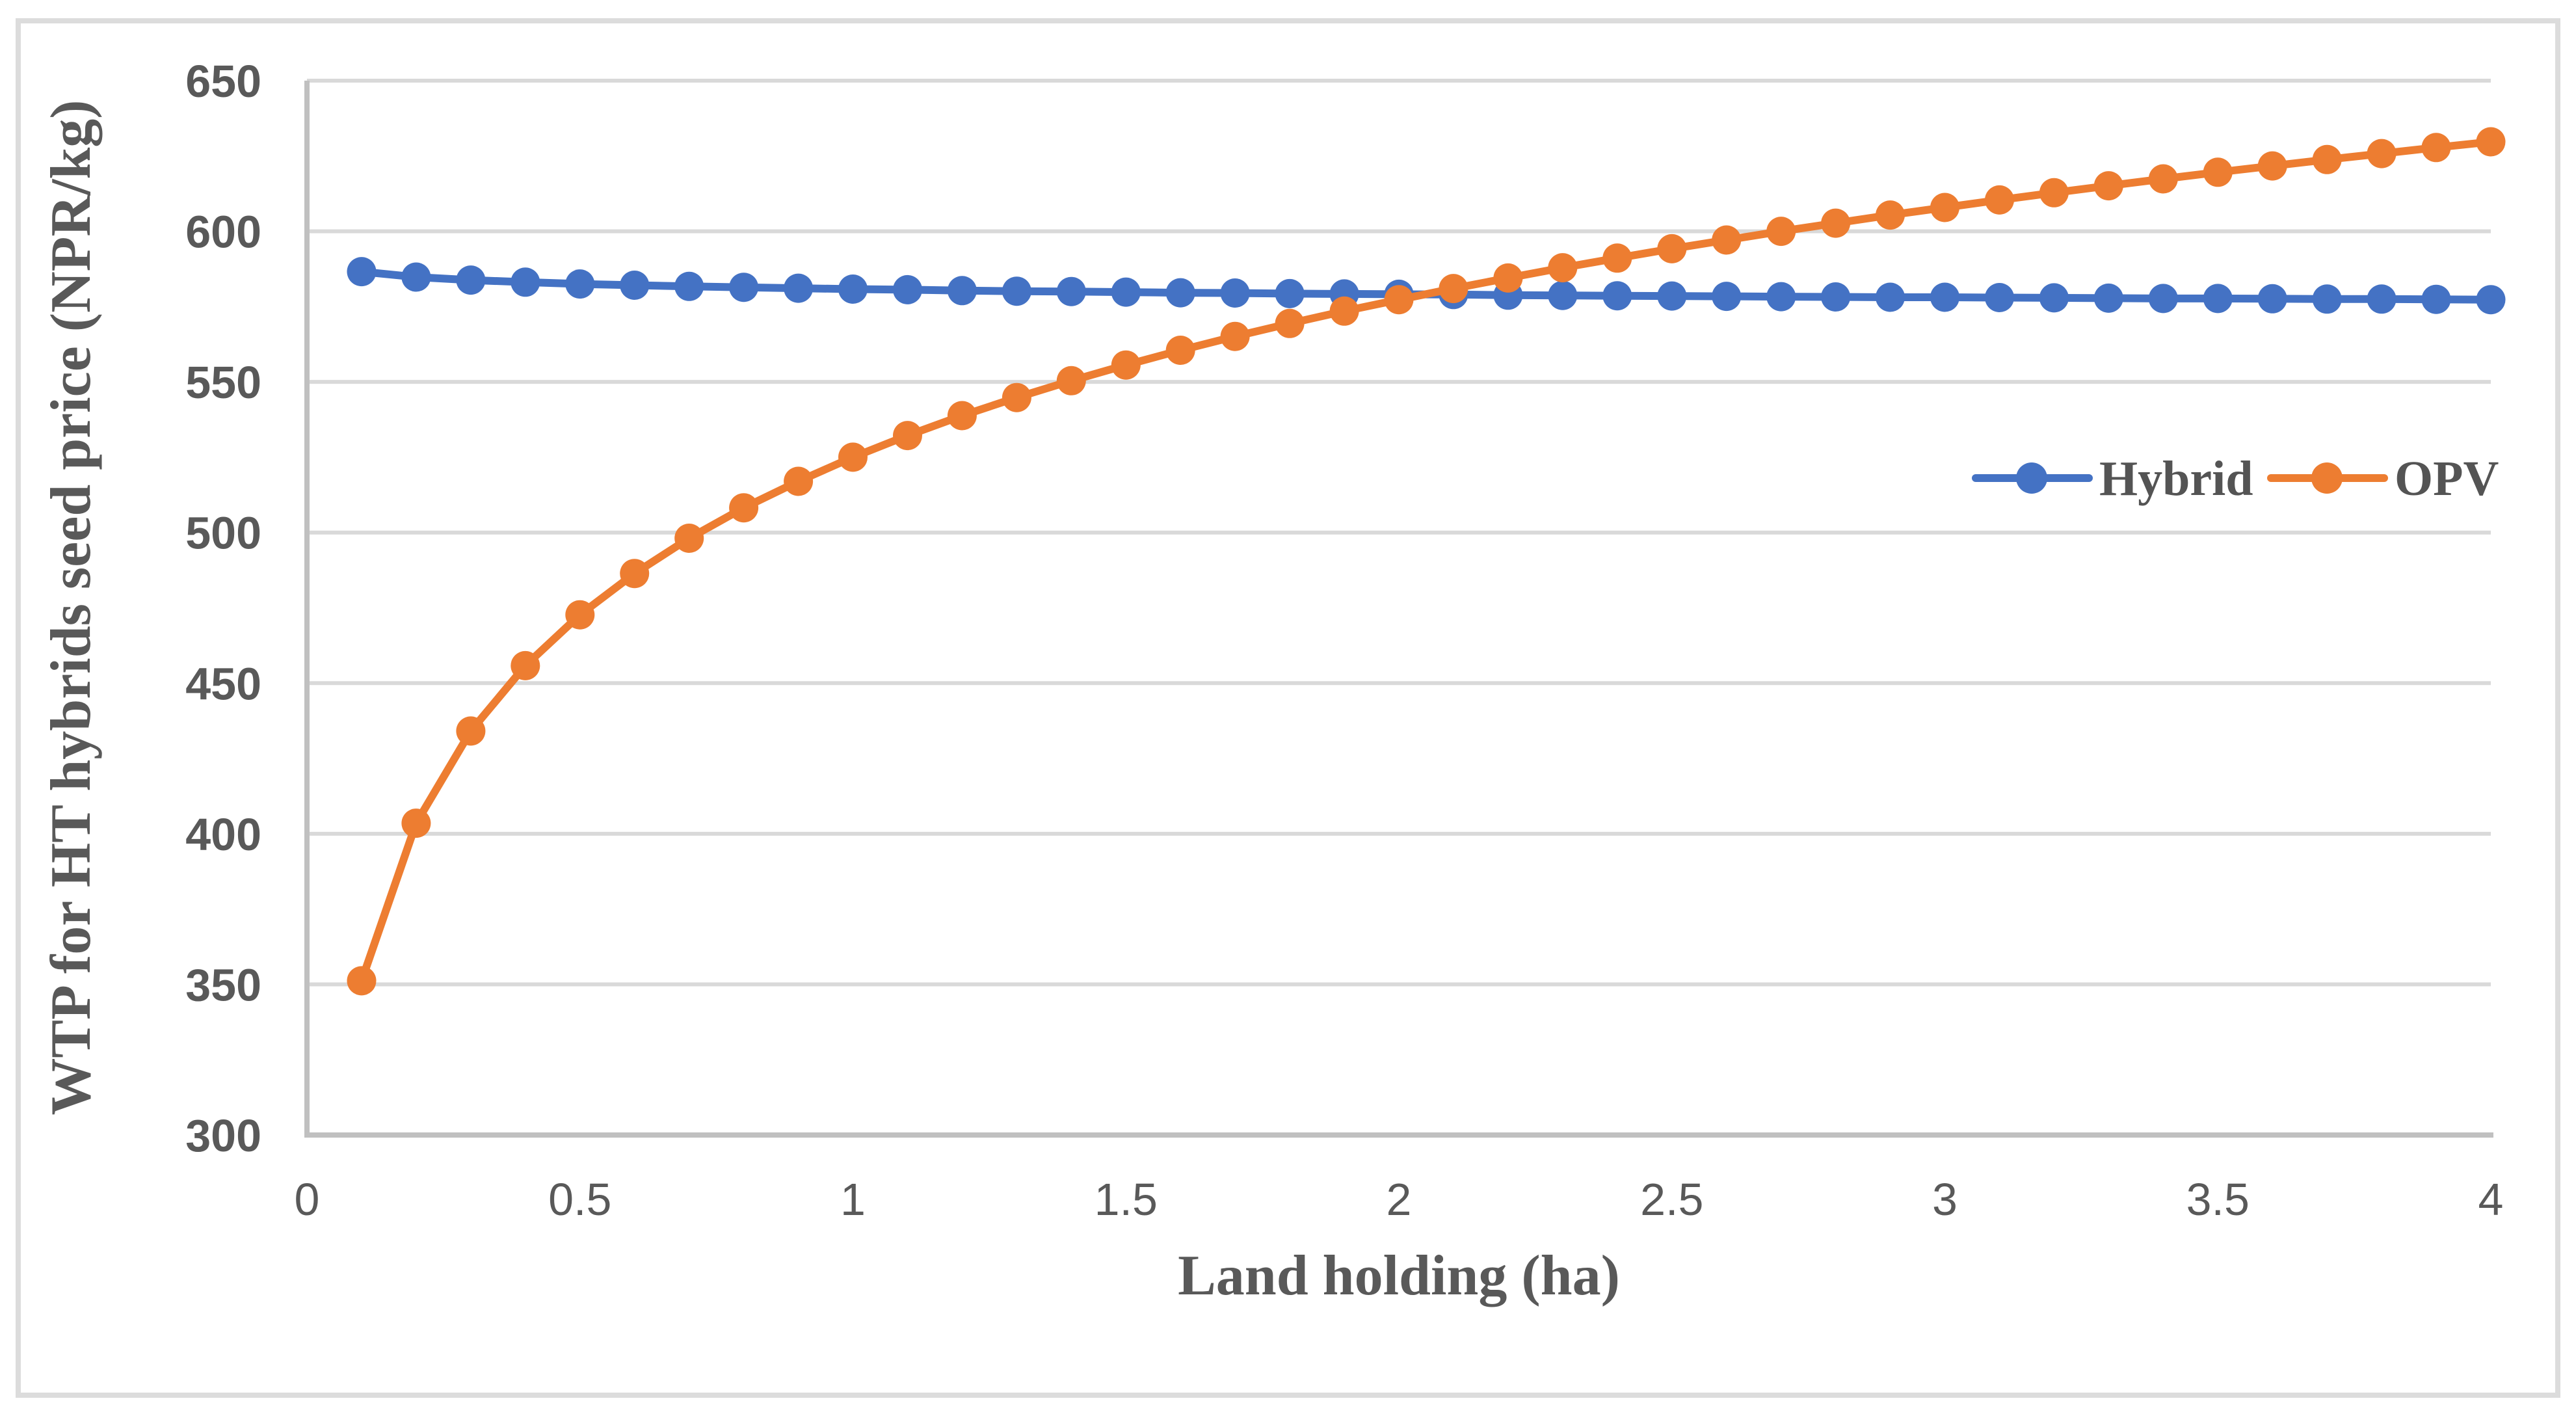 This screenshot has height=1416, width=2576. What do you see at coordinates (1999, 200) in the screenshot?
I see `data-point-opv-x3.1` at bounding box center [1999, 200].